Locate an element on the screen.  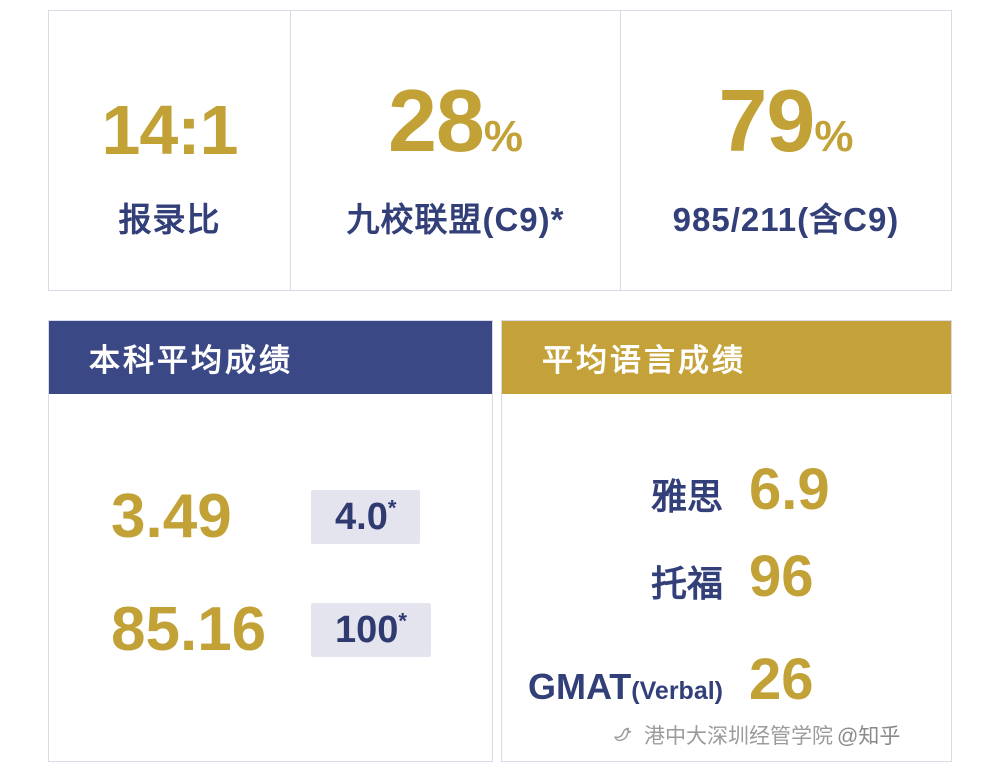
lang-row-gmat: GMAT(Verbal) 26 is located at coordinates (726, 680).